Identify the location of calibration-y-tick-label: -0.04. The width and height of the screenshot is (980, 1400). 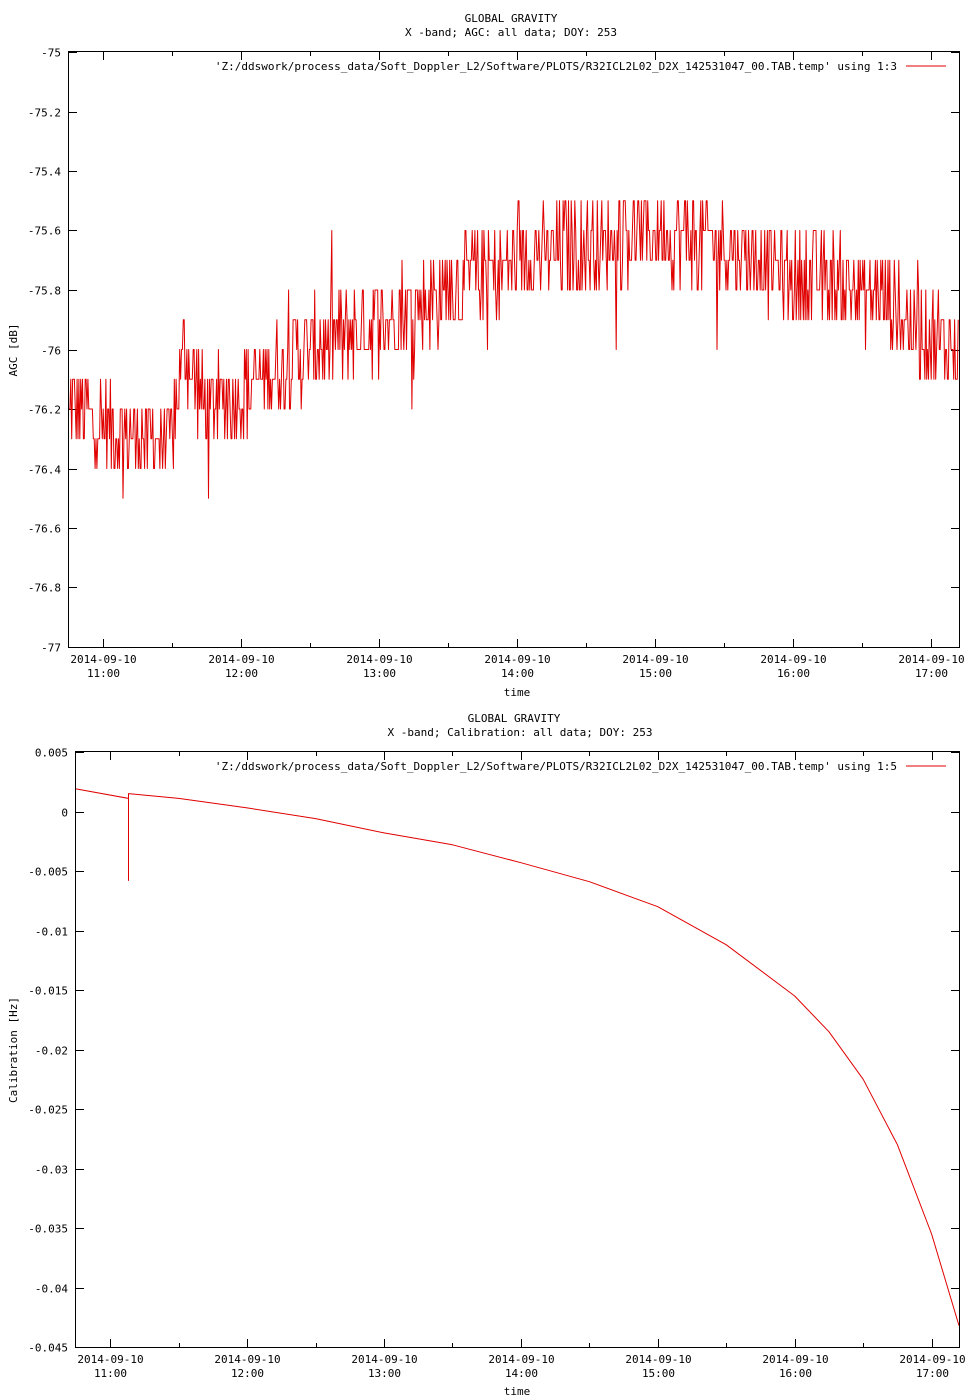
(51, 1289).